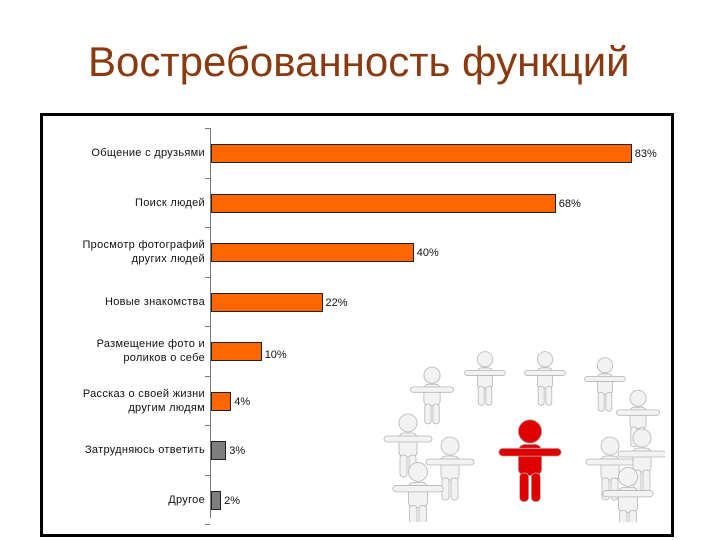  I want to click on value-label: 4%, so click(242, 401).